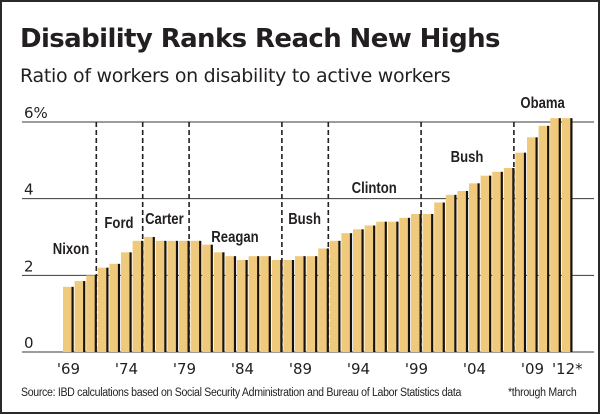 The height and width of the screenshot is (414, 600). Describe the element at coordinates (29, 190) in the screenshot. I see `y-tick-label: 4` at that location.